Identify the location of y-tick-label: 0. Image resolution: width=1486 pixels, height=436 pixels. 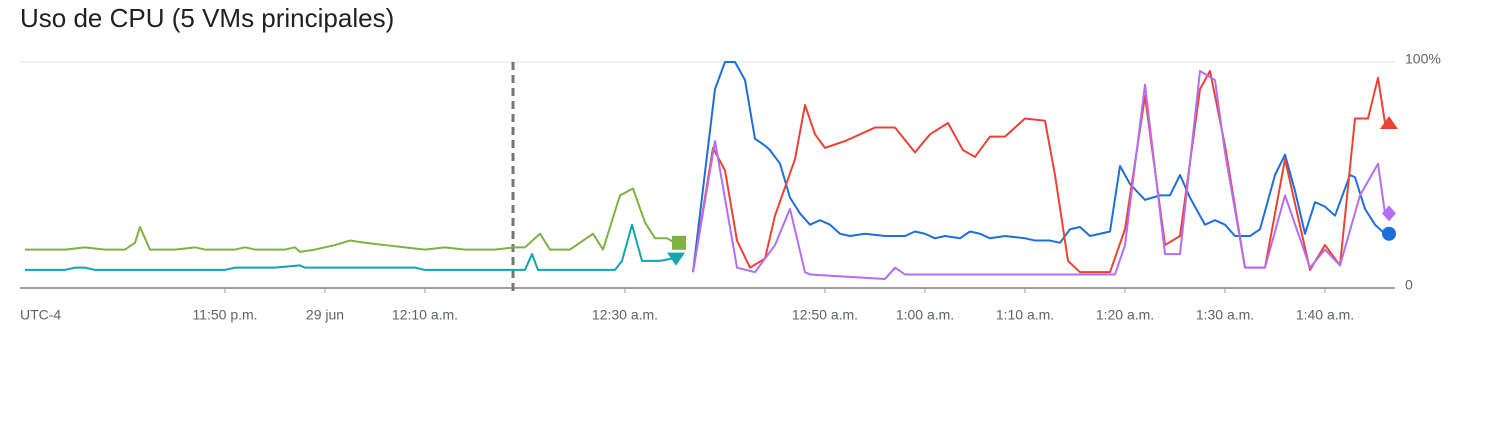
(1409, 285).